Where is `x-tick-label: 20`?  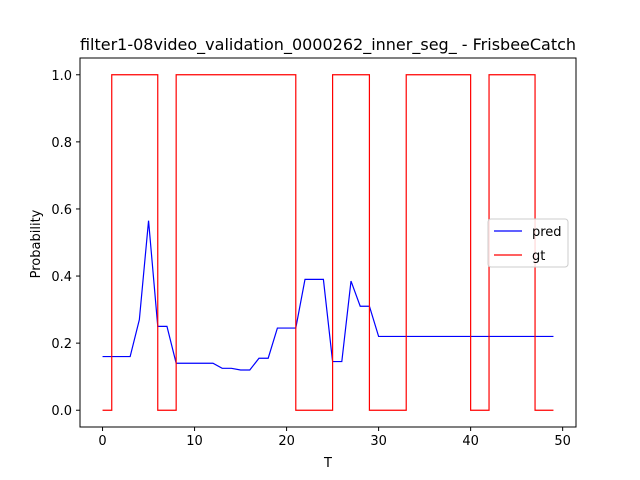
x-tick-label: 20 is located at coordinates (286, 441).